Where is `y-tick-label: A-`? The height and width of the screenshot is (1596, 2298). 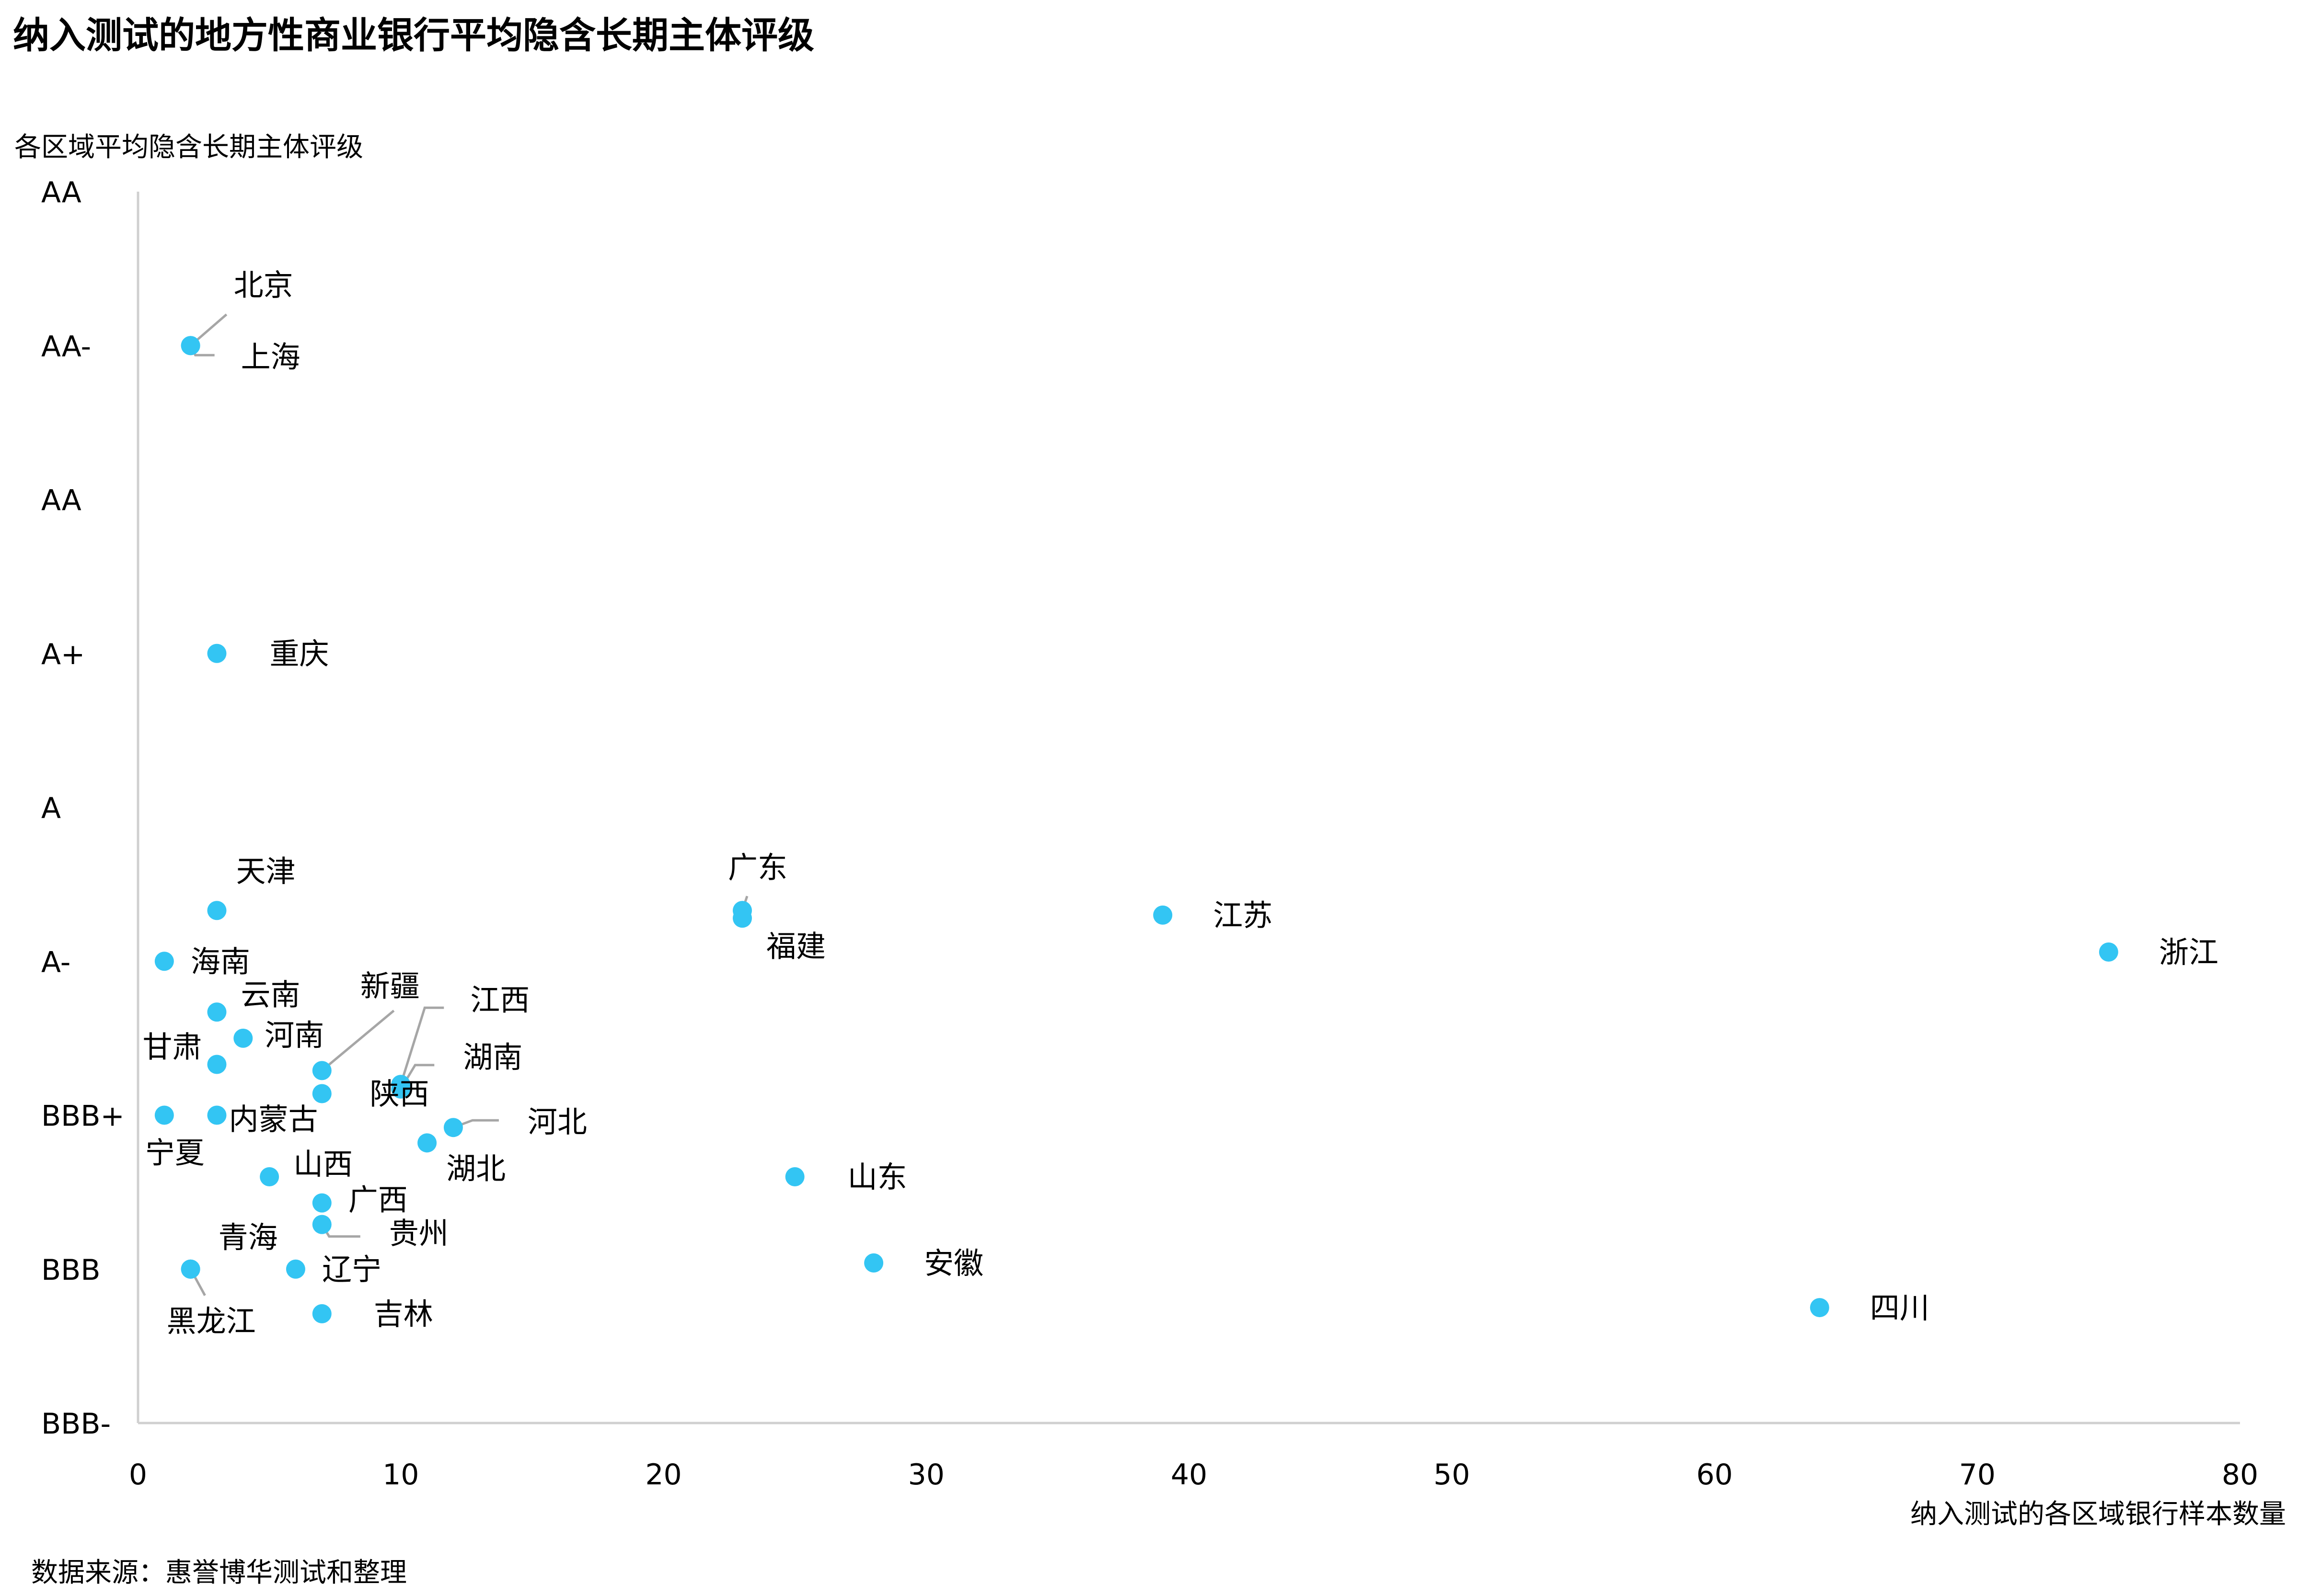
y-tick-label: A- is located at coordinates (56, 962).